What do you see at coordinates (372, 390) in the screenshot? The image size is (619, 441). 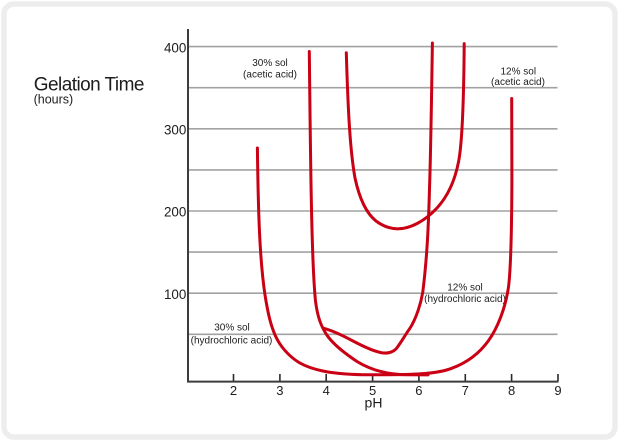 I see `svg-text: 5` at bounding box center [372, 390].